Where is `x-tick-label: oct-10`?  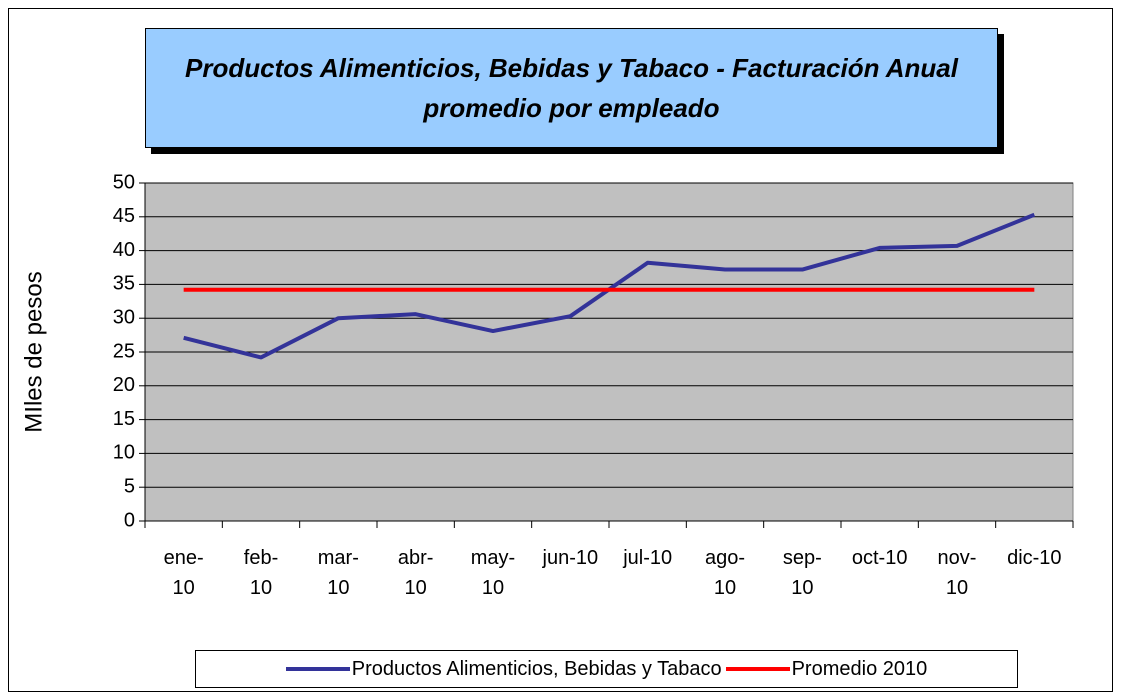 x-tick-label: oct-10 is located at coordinates (879, 558).